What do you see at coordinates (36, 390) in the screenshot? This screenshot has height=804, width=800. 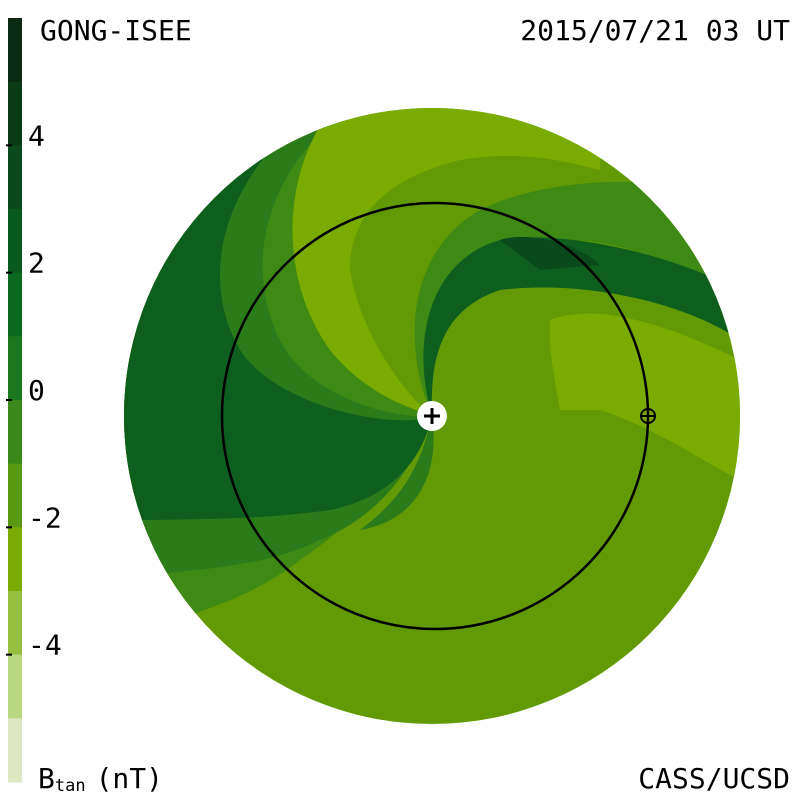 I see `colorbar-tick-label: 0` at bounding box center [36, 390].